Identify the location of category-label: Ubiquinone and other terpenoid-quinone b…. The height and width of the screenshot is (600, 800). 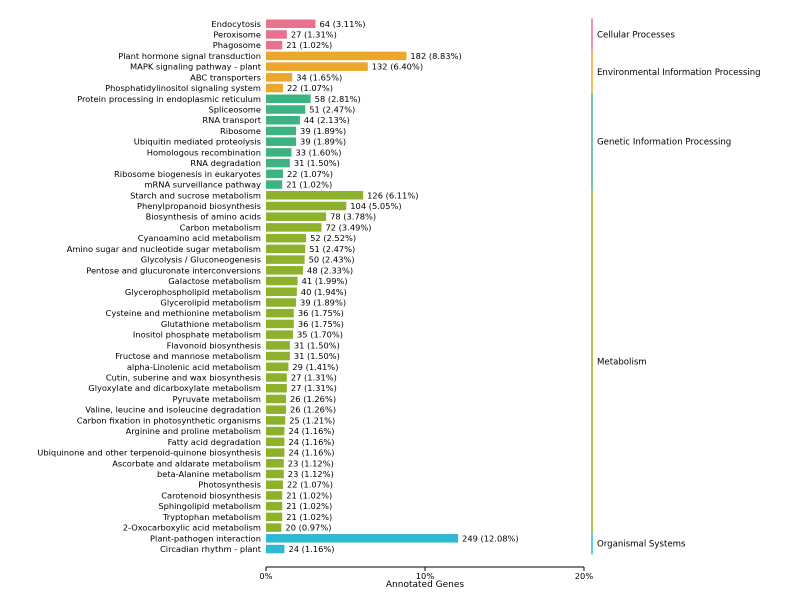
(149, 453).